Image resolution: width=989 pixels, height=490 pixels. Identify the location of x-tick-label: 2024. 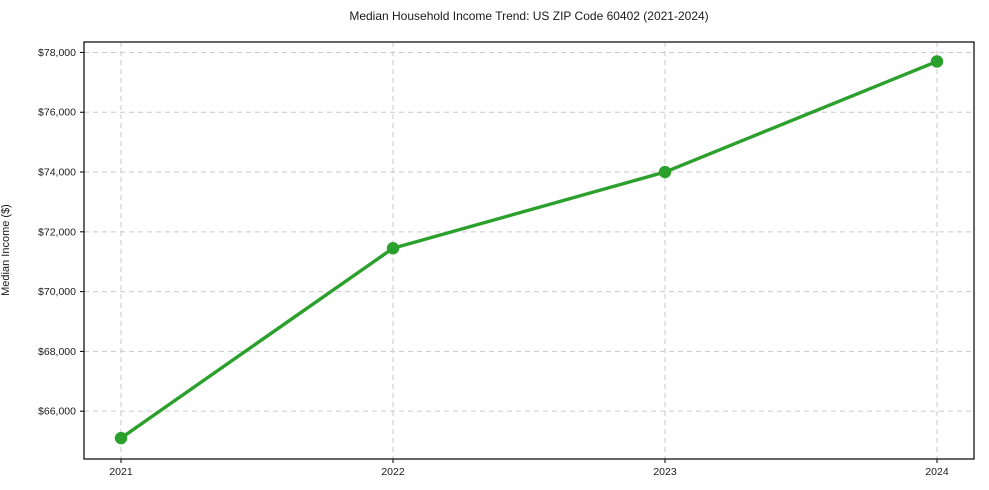
(937, 472).